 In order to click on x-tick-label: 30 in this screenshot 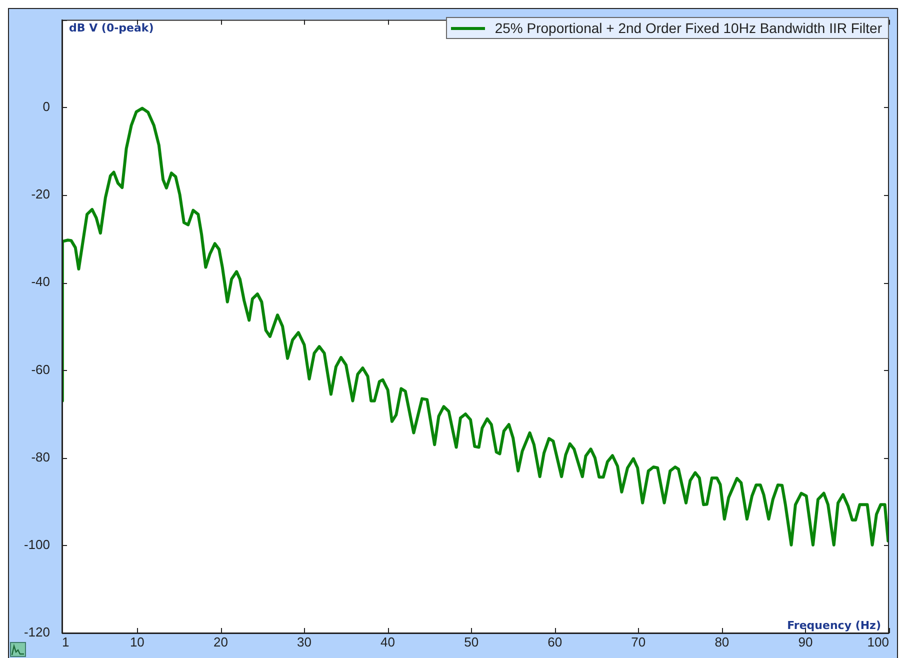, I will do `click(304, 642)`.